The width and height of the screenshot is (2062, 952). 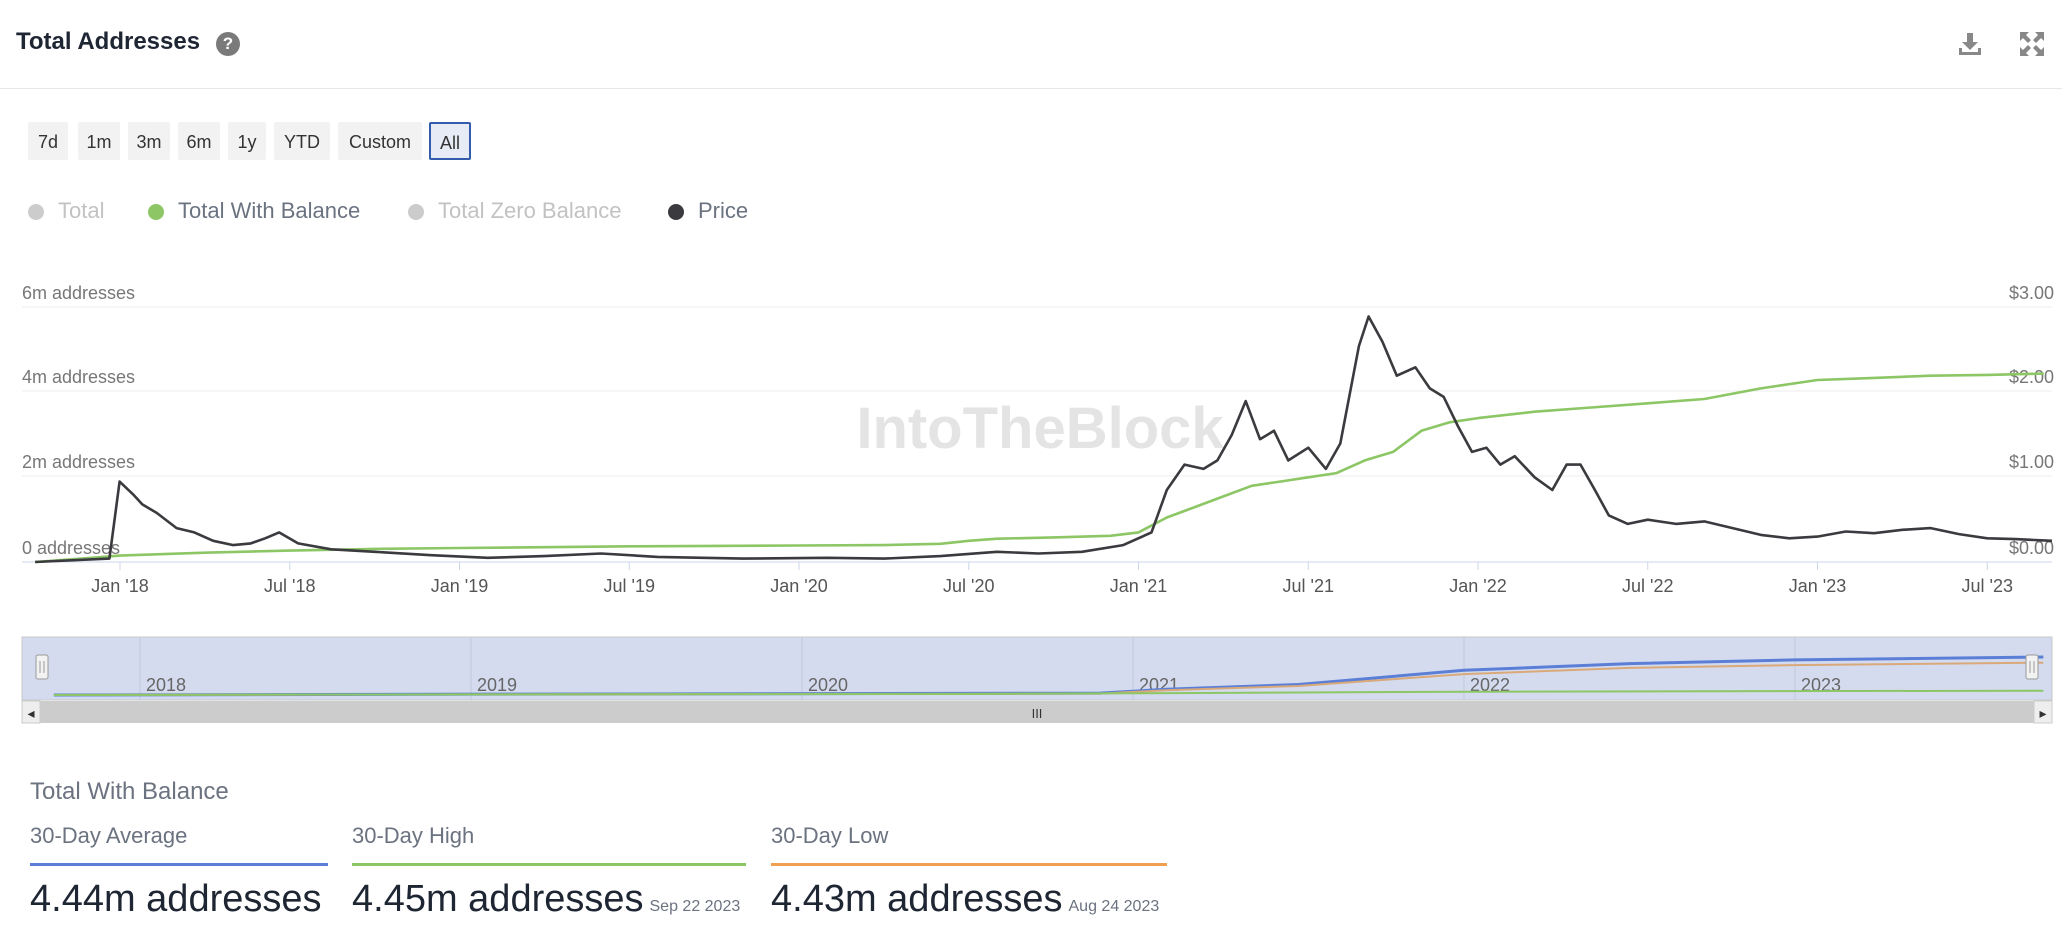 I want to click on legend-label: Total, so click(x=81, y=210).